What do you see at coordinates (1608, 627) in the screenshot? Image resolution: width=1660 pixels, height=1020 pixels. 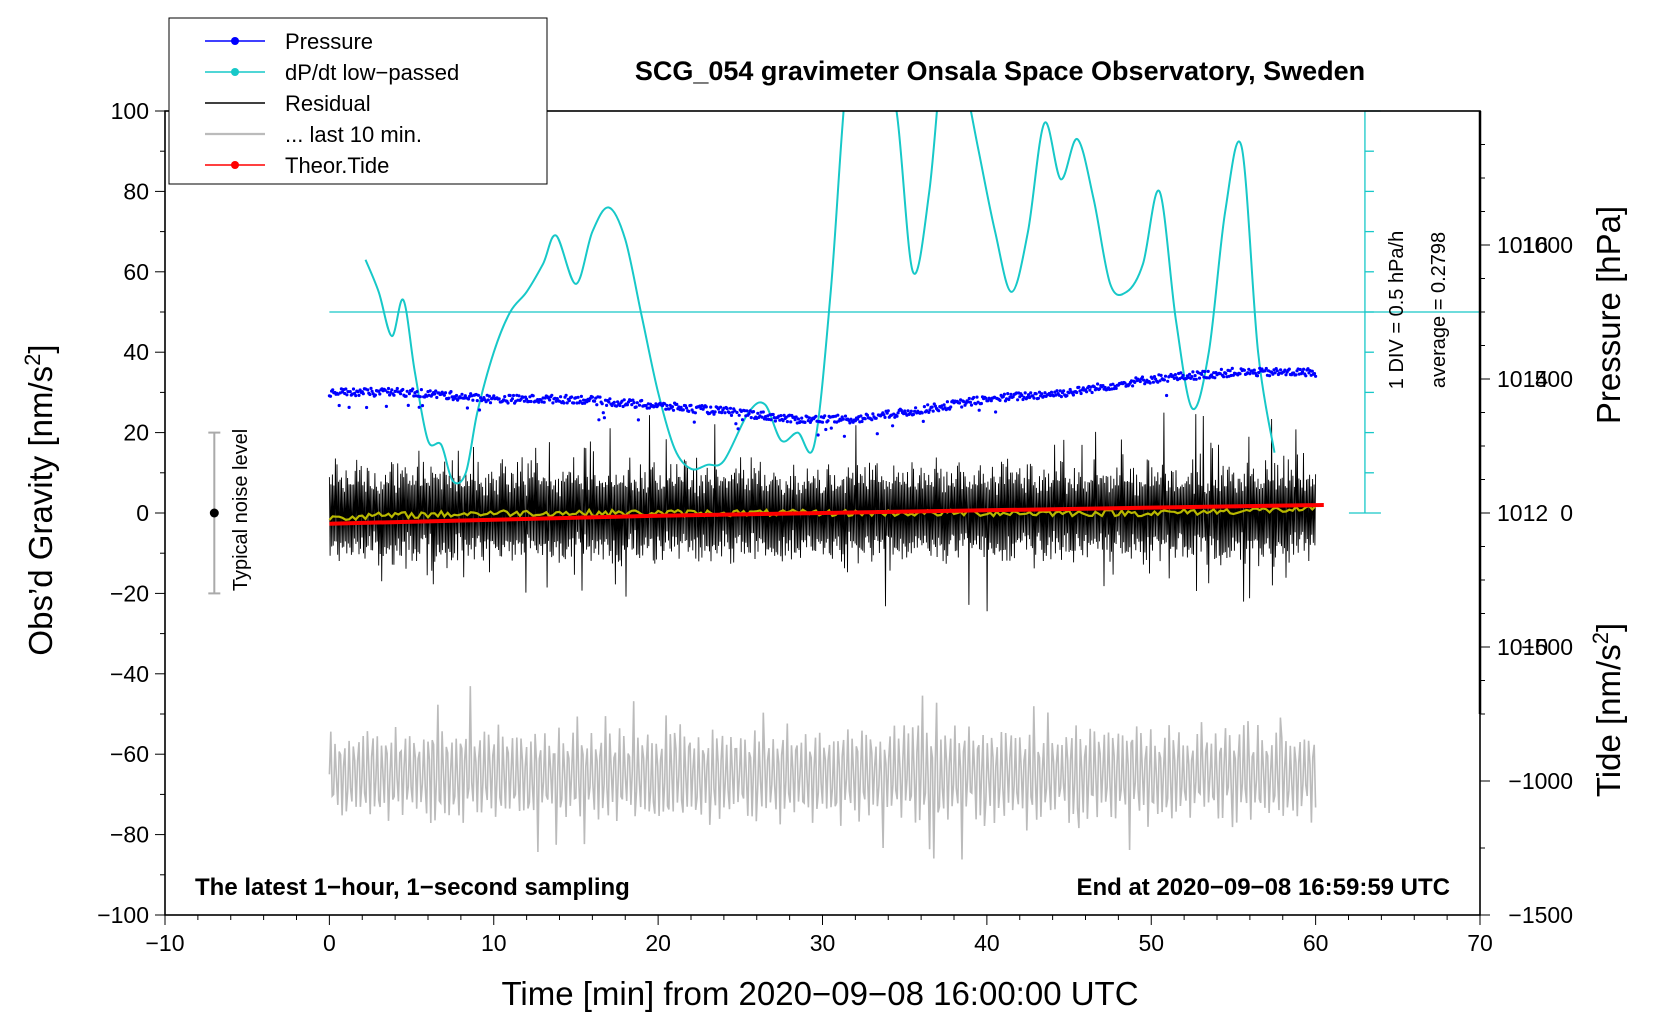 I see `y-label-tide-end: ]` at bounding box center [1608, 627].